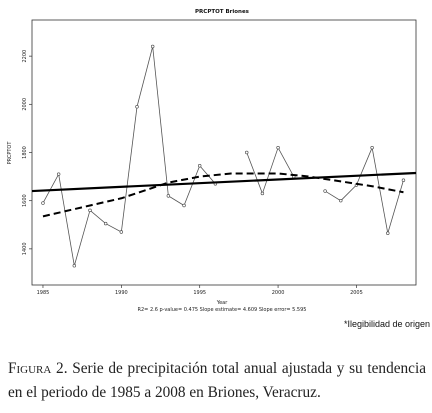 This screenshot has height=413, width=432. I want to click on y-axis-label: PRCPTOT, so click(10, 153).